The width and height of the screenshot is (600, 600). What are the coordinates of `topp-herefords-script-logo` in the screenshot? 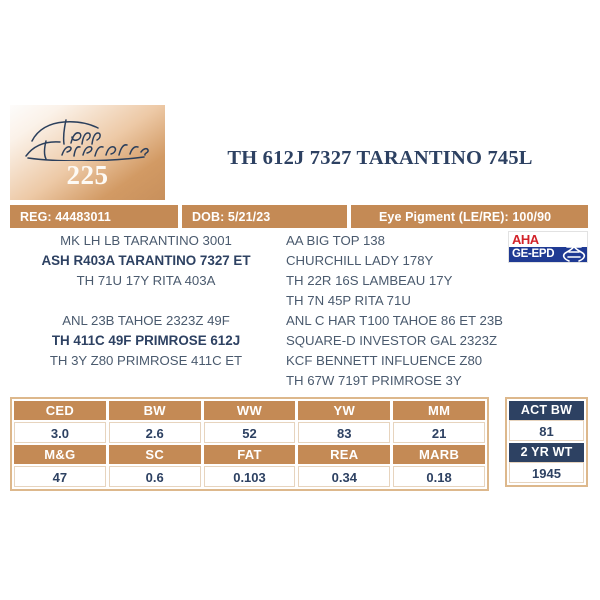 It's located at (87, 140).